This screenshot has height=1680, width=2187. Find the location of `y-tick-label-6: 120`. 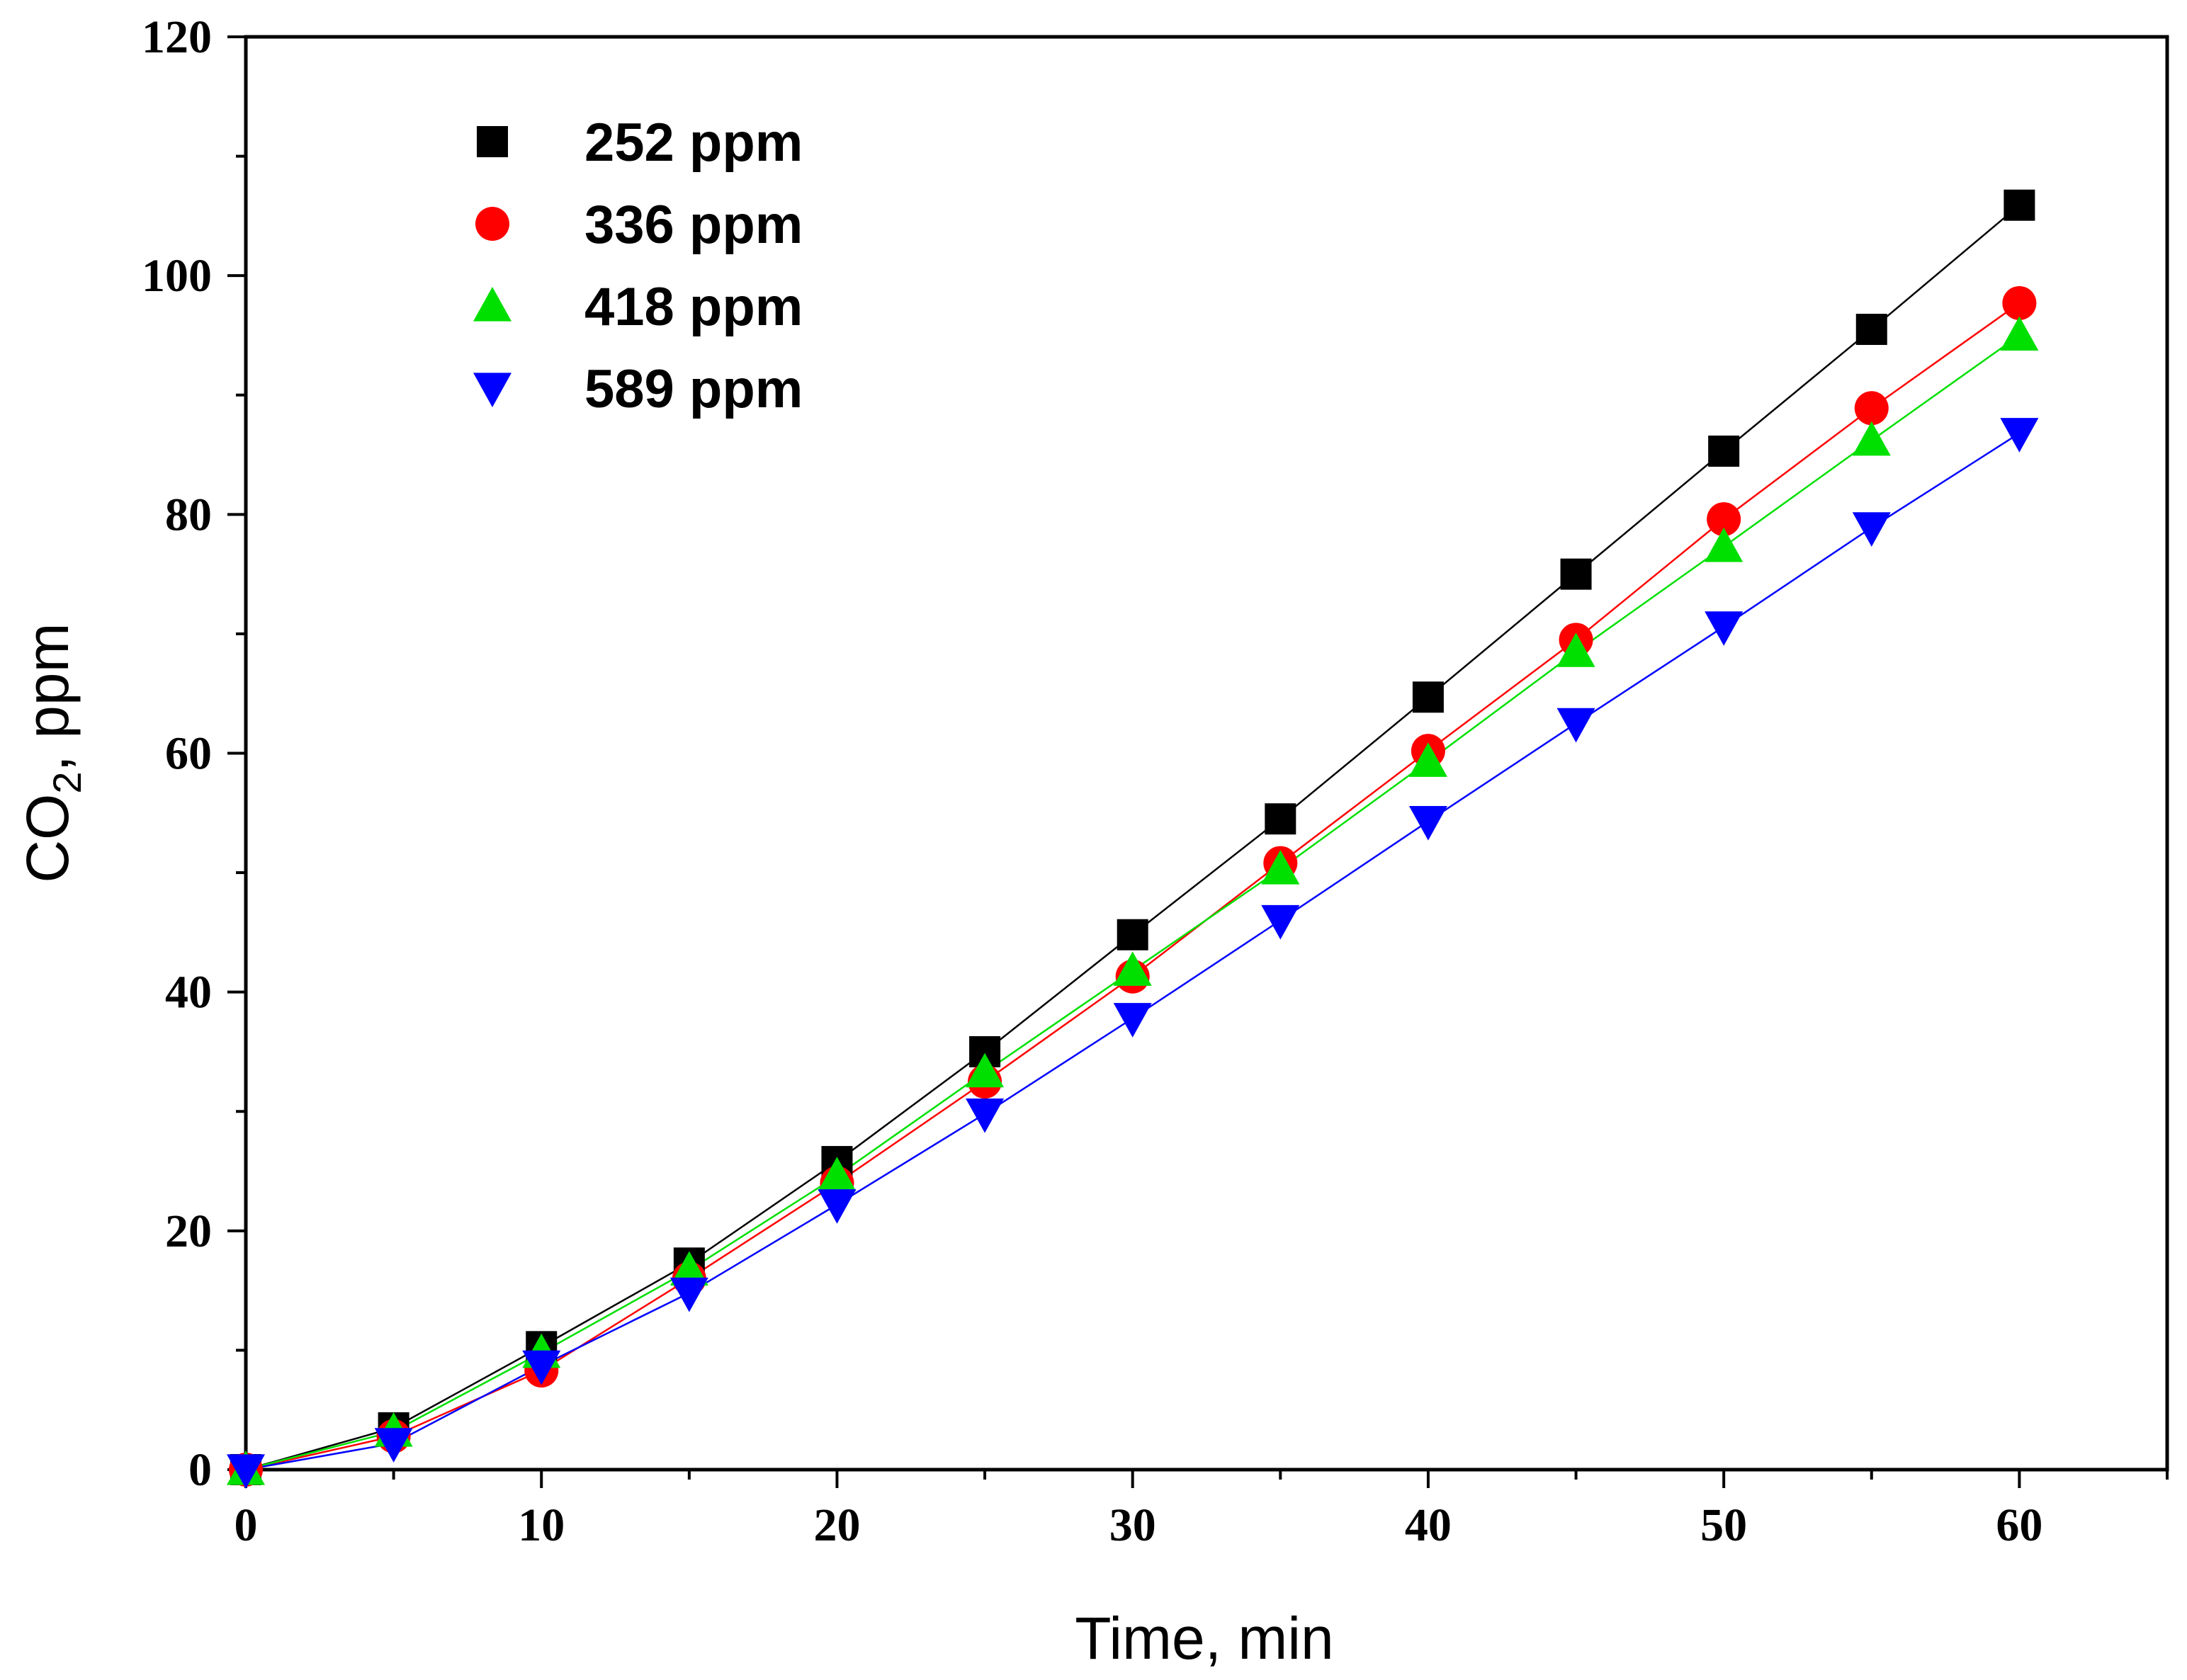

y-tick-label-6: 120 is located at coordinates (177, 37).